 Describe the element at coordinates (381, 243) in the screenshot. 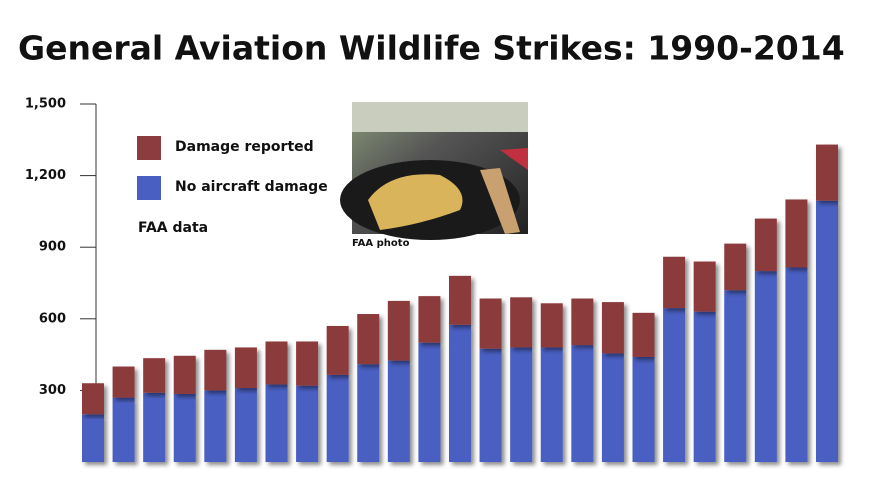

I see `photo-caption: FAA photo` at that location.